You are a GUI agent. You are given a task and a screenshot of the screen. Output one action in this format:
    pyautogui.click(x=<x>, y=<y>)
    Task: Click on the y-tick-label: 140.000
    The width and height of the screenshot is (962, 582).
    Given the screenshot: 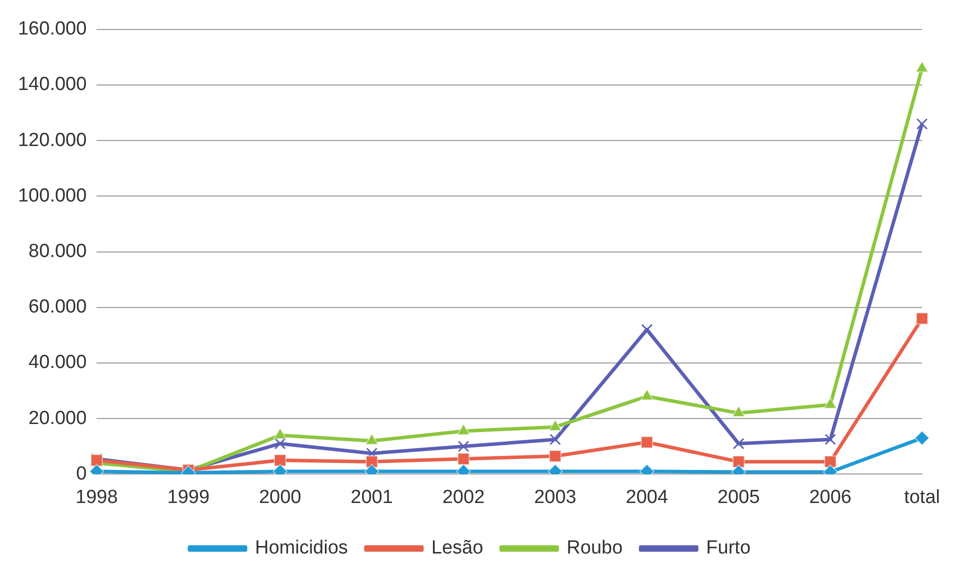 What is the action you would take?
    pyautogui.click(x=52, y=85)
    